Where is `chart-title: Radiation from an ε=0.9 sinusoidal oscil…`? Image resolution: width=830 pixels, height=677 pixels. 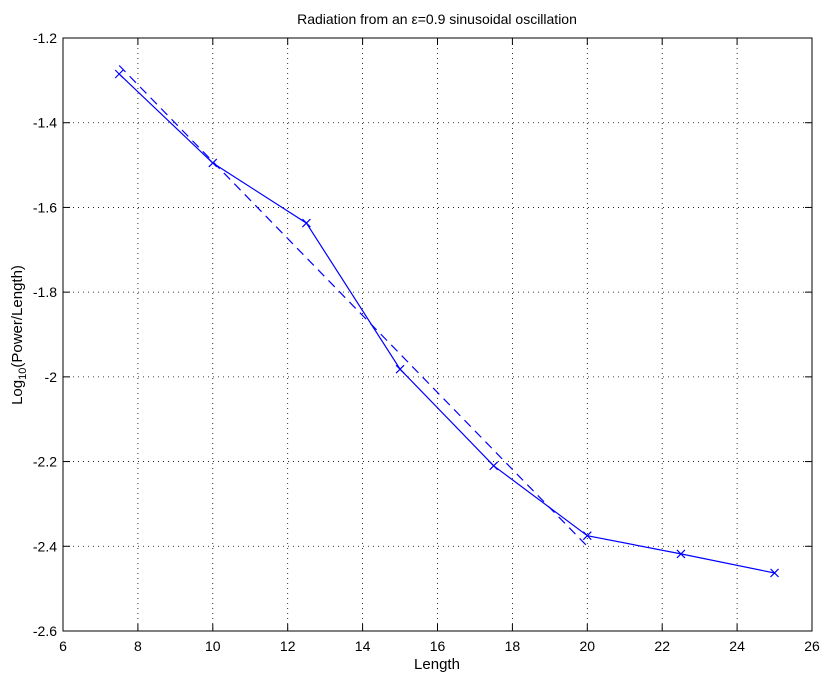 chart-title: Radiation from an ε=0.9 sinusoidal oscil… is located at coordinates (437, 19).